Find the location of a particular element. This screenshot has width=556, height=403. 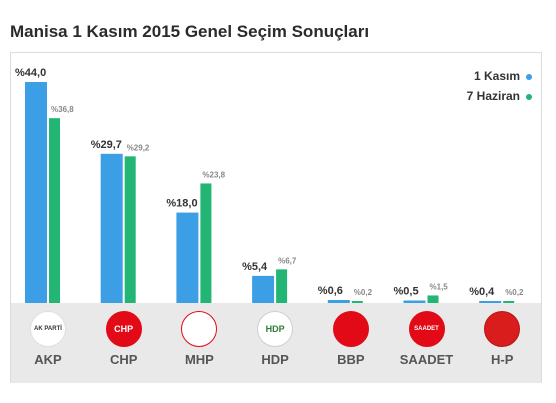

bar-value-label: %36,8 is located at coordinates (62, 109).